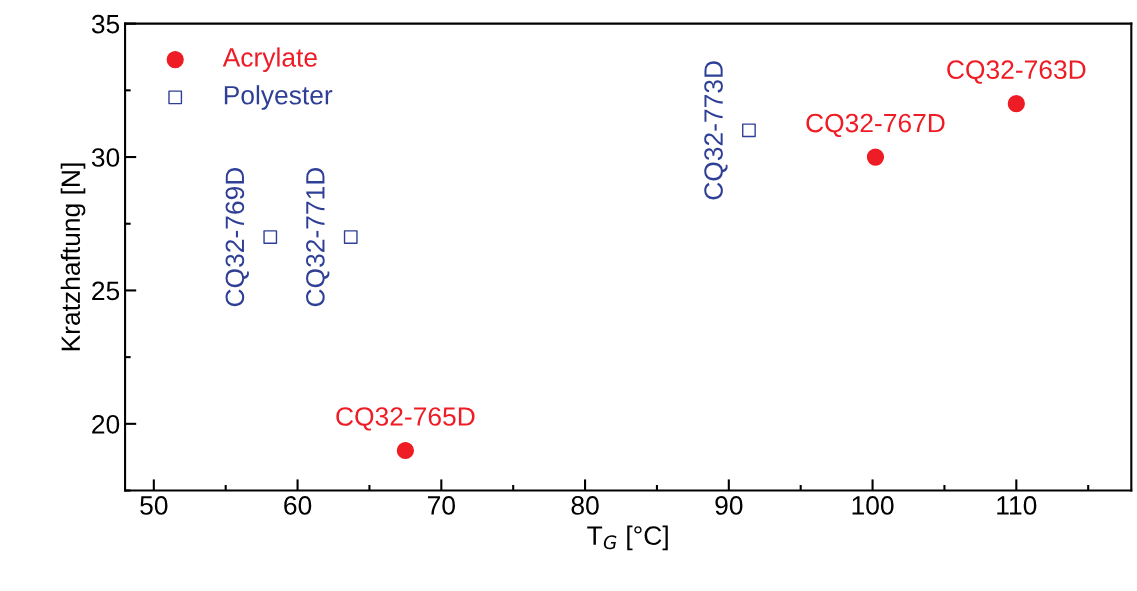  I want to click on x-tick-label: 80, so click(585, 505).